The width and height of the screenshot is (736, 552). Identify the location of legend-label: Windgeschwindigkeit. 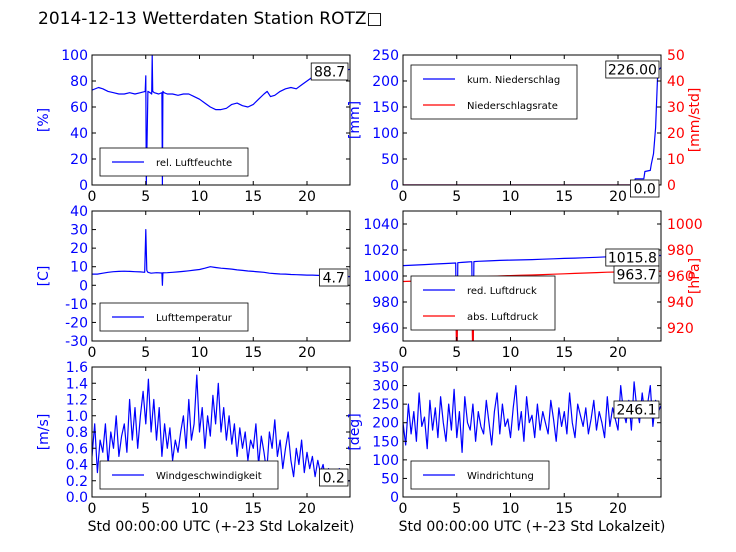
(209, 476).